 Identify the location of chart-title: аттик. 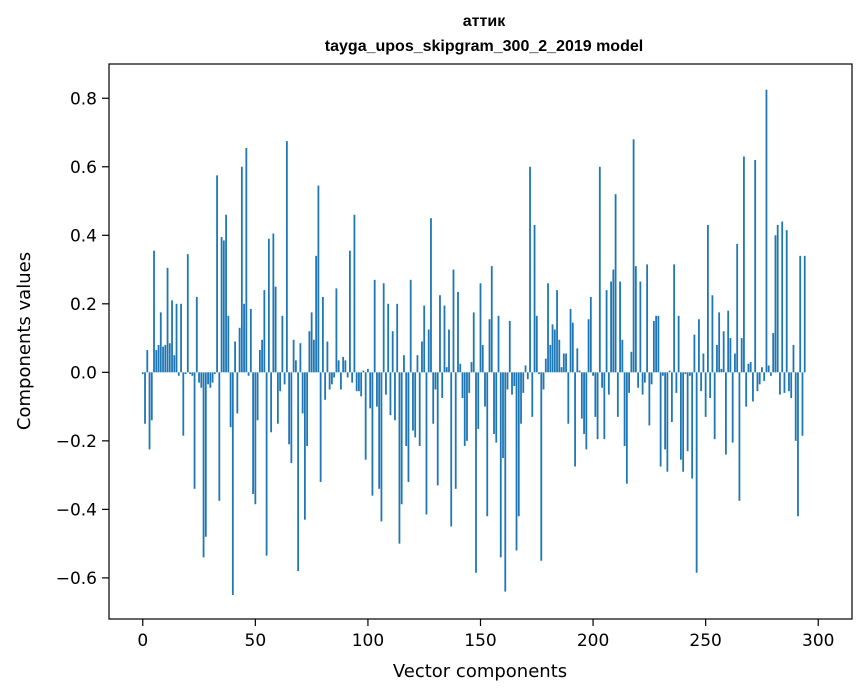
(484, 21).